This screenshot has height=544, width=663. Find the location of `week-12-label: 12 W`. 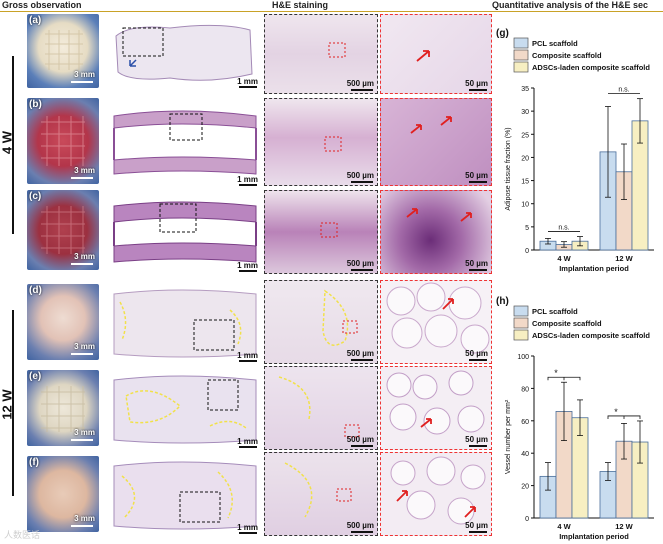

week-12-label: 12 W is located at coordinates (7, 404).